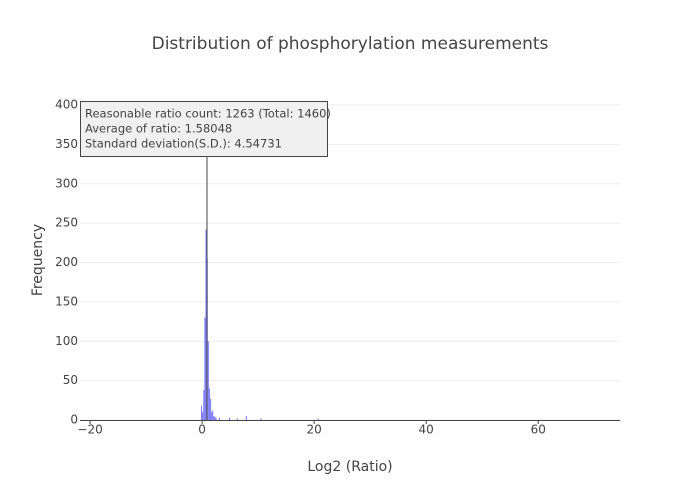 The image size is (700, 500). What do you see at coordinates (538, 430) in the screenshot?
I see `x-tick-label: 60` at bounding box center [538, 430].